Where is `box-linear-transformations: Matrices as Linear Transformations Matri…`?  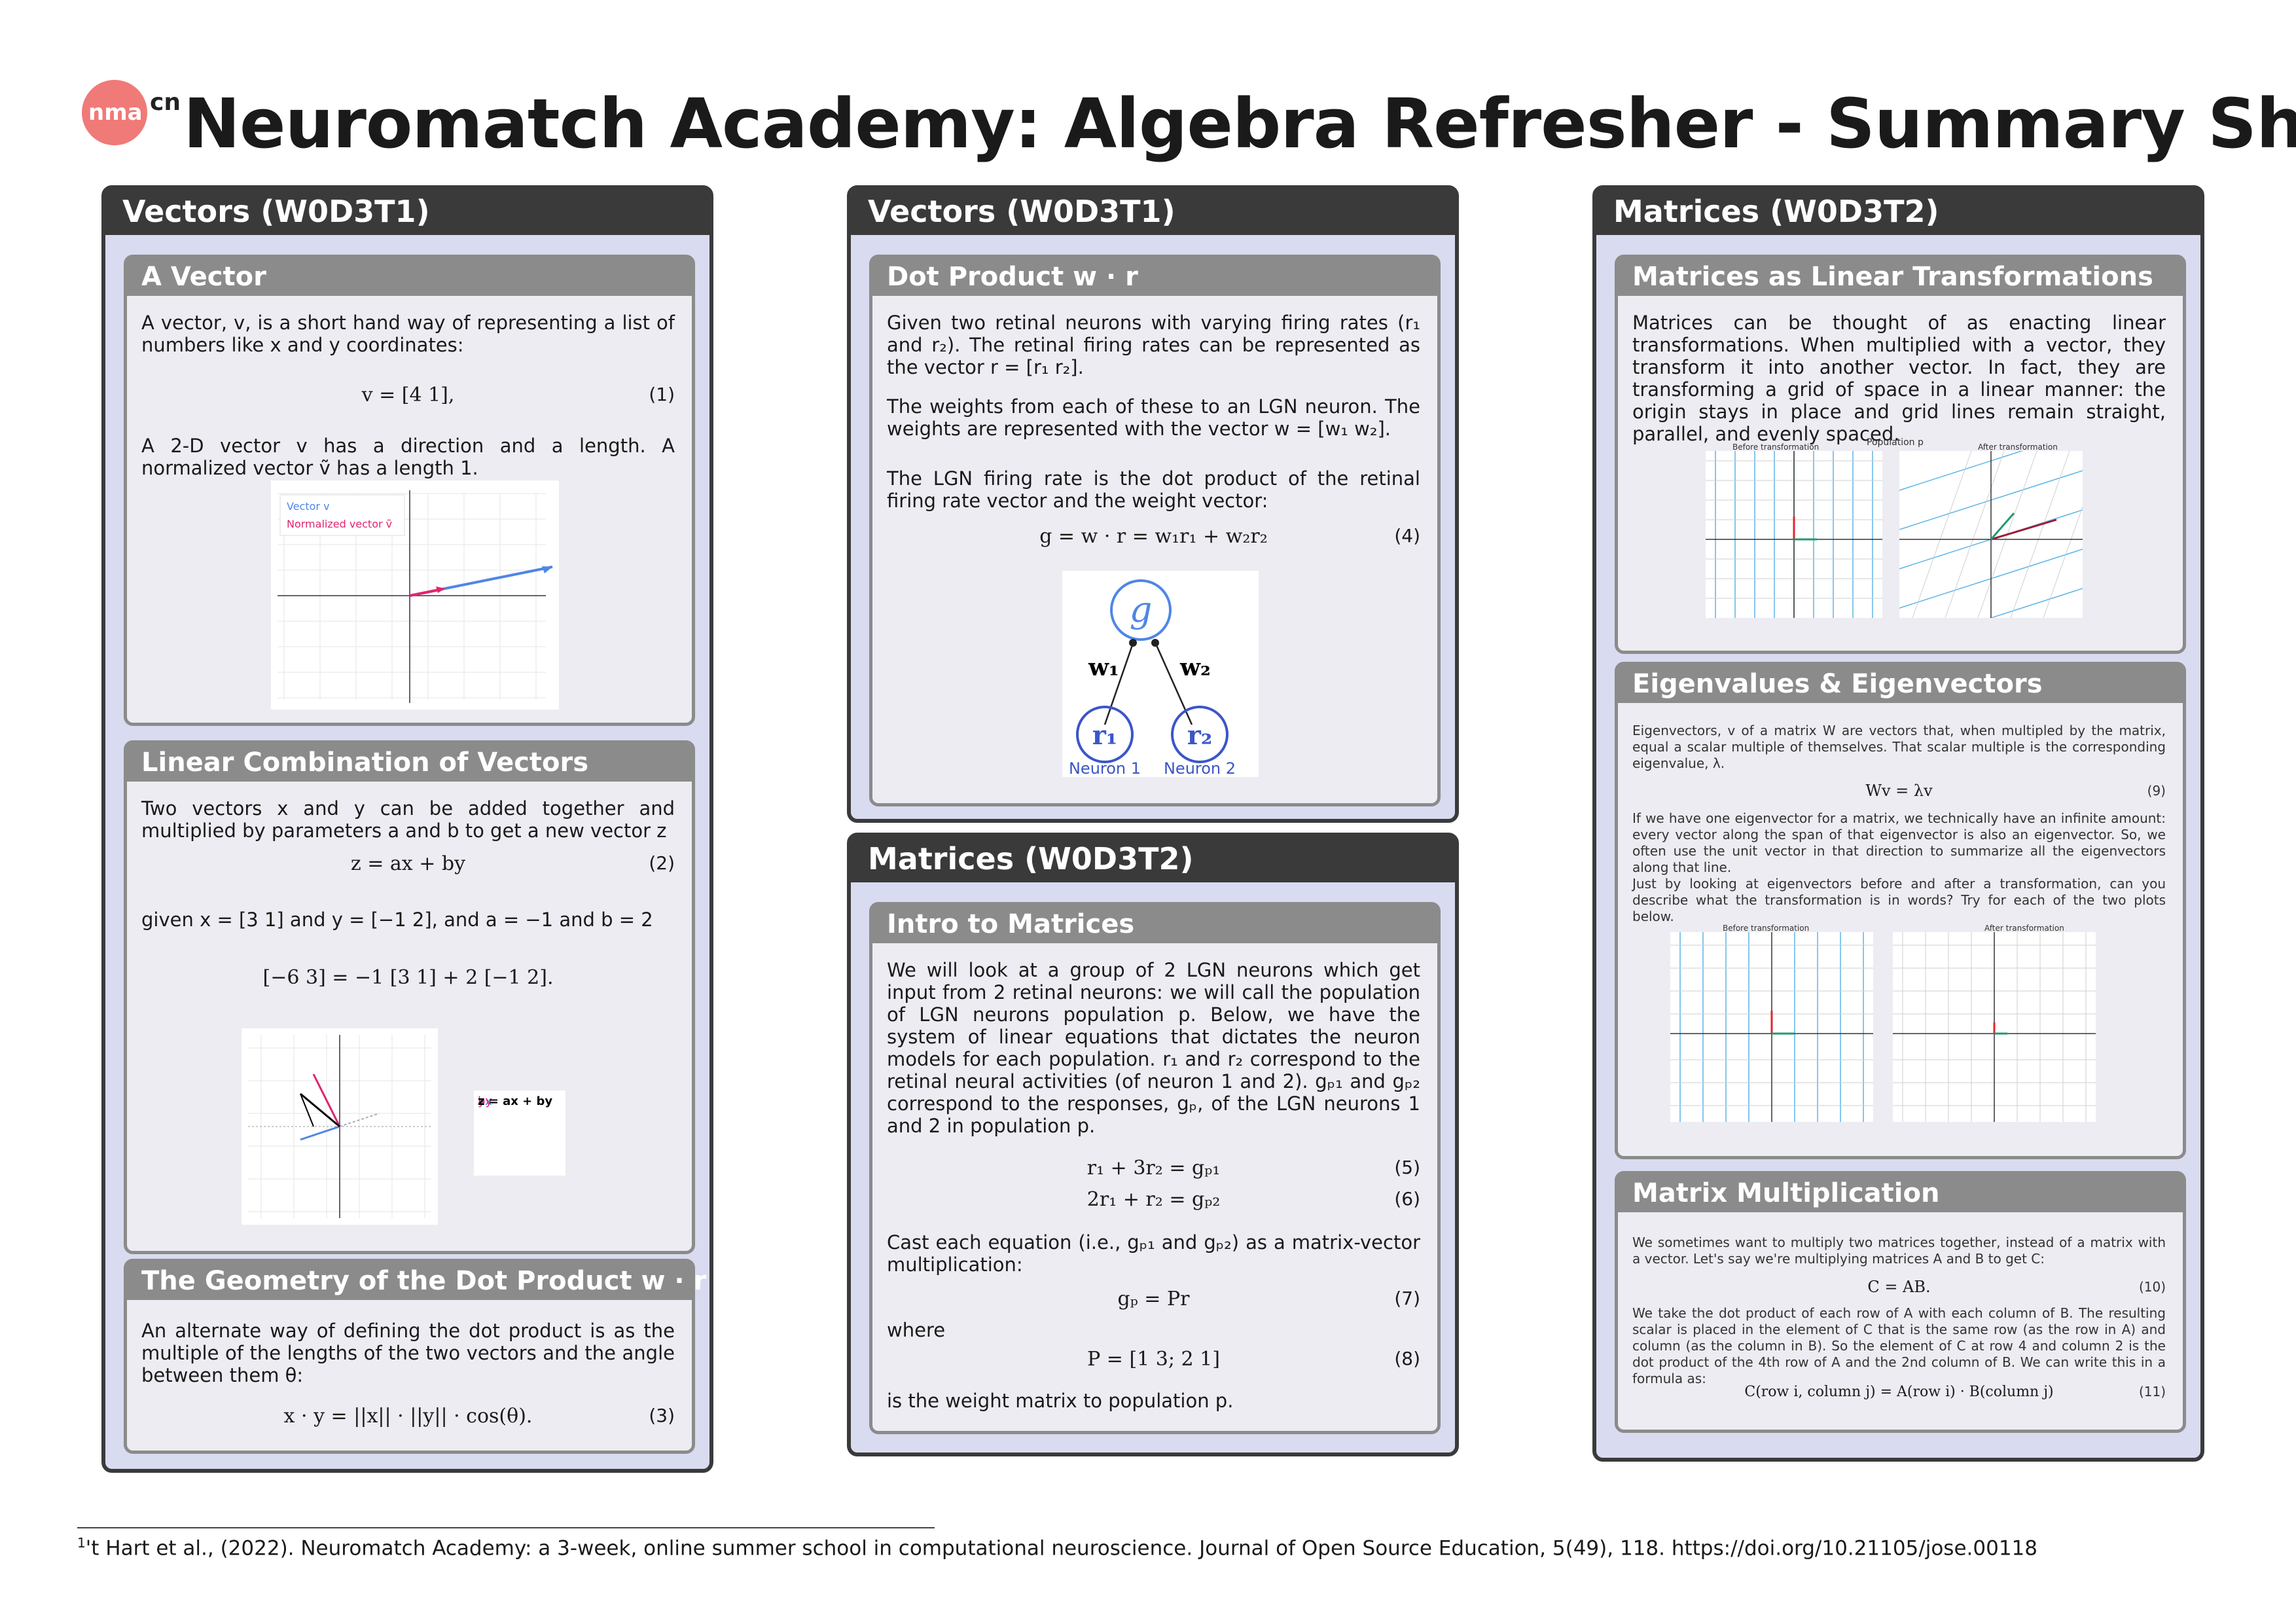 box-linear-transformations: Matrices as Linear Transformations Matri… is located at coordinates (1900, 454).